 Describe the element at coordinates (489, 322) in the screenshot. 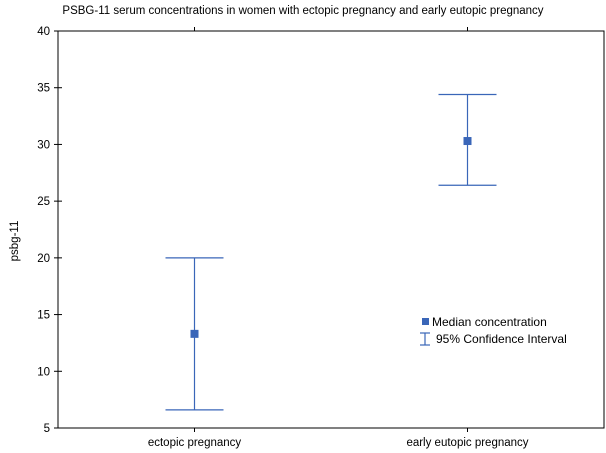

I see `legend-median-label: Median concentration` at that location.